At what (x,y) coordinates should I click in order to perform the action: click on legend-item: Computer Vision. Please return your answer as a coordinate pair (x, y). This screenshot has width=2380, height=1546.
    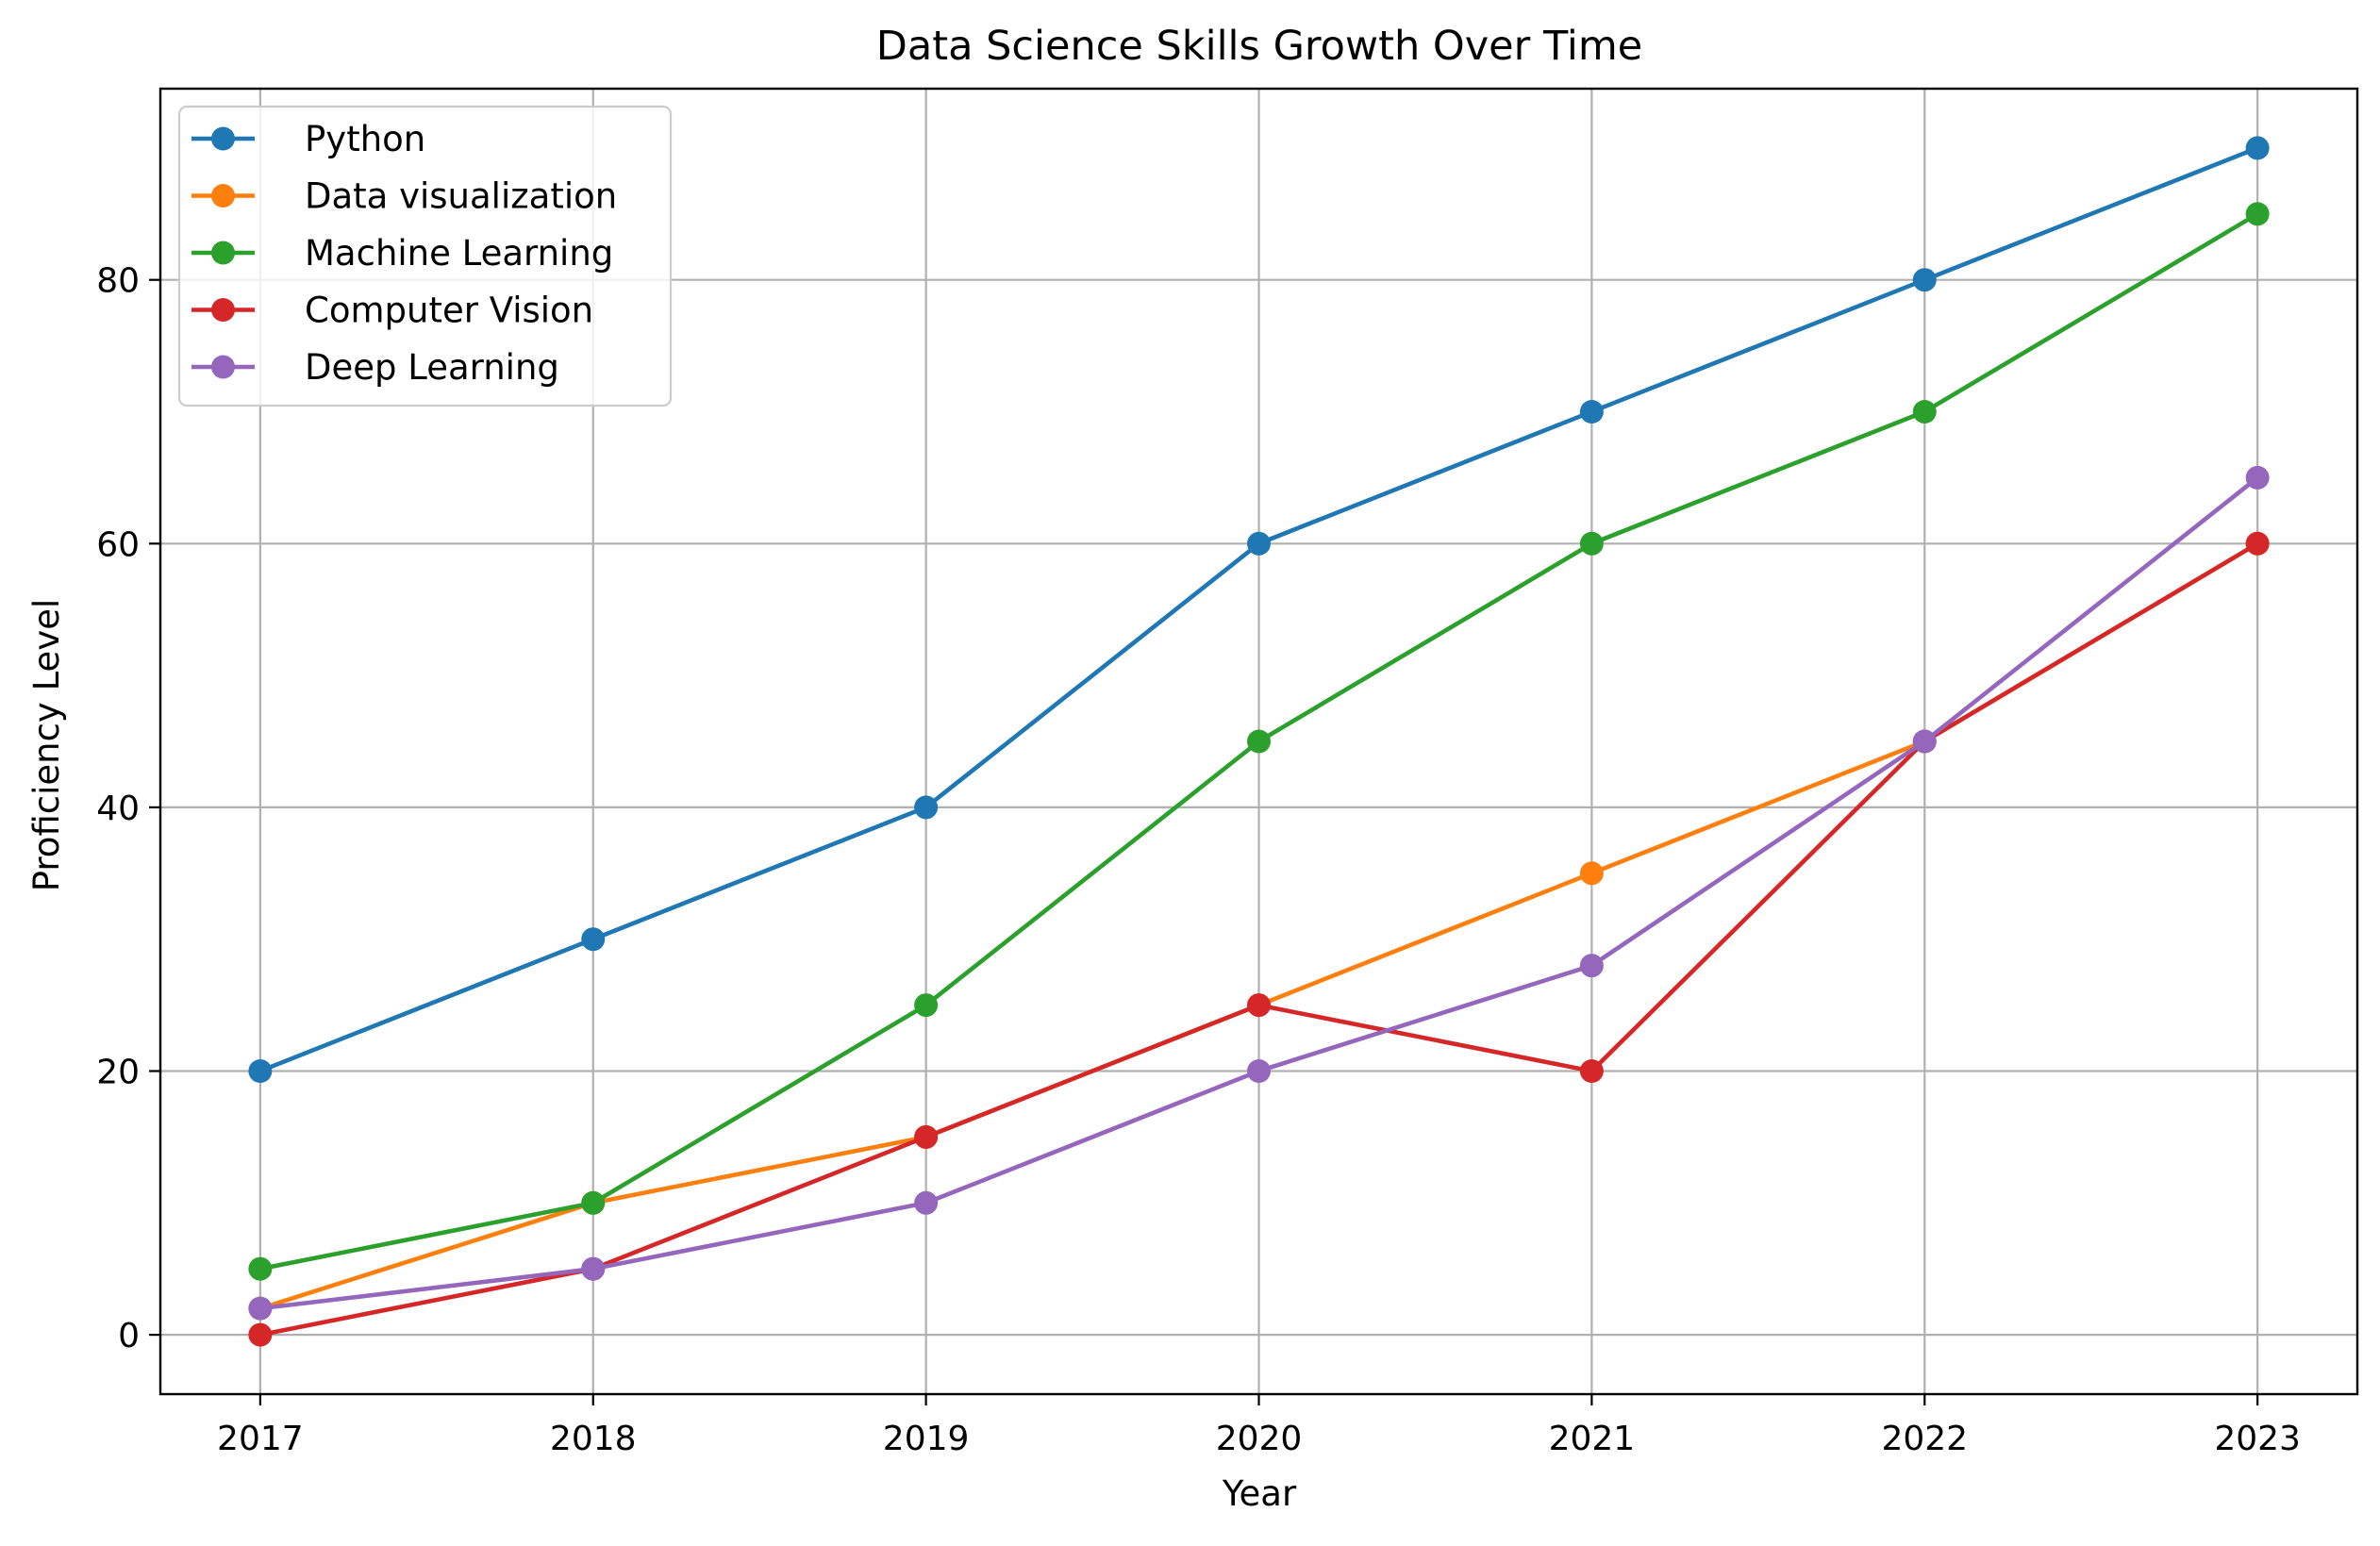
    Looking at the image, I should click on (392, 311).